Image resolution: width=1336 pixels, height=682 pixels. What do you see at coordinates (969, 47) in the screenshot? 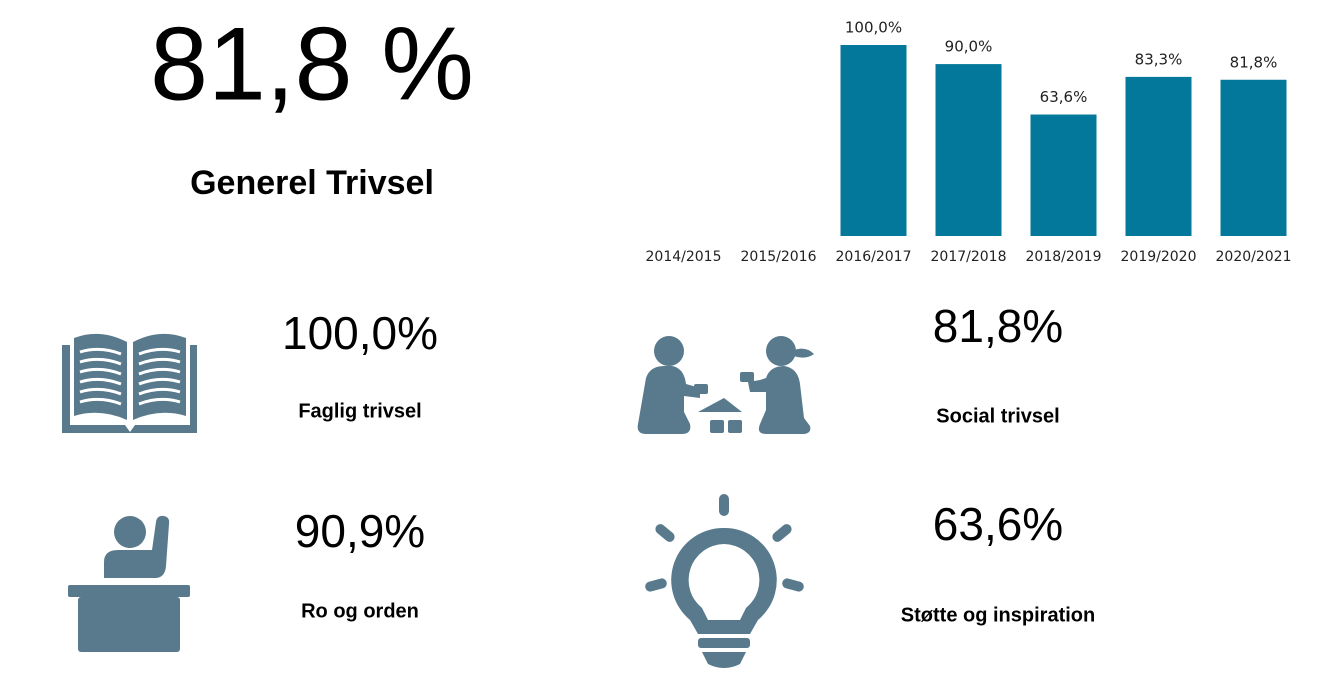
I see `value-label: 90,0%` at bounding box center [969, 47].